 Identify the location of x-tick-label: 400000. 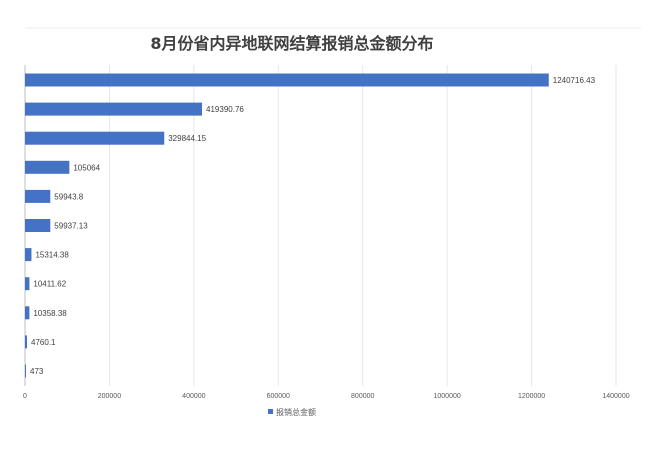
(193, 396).